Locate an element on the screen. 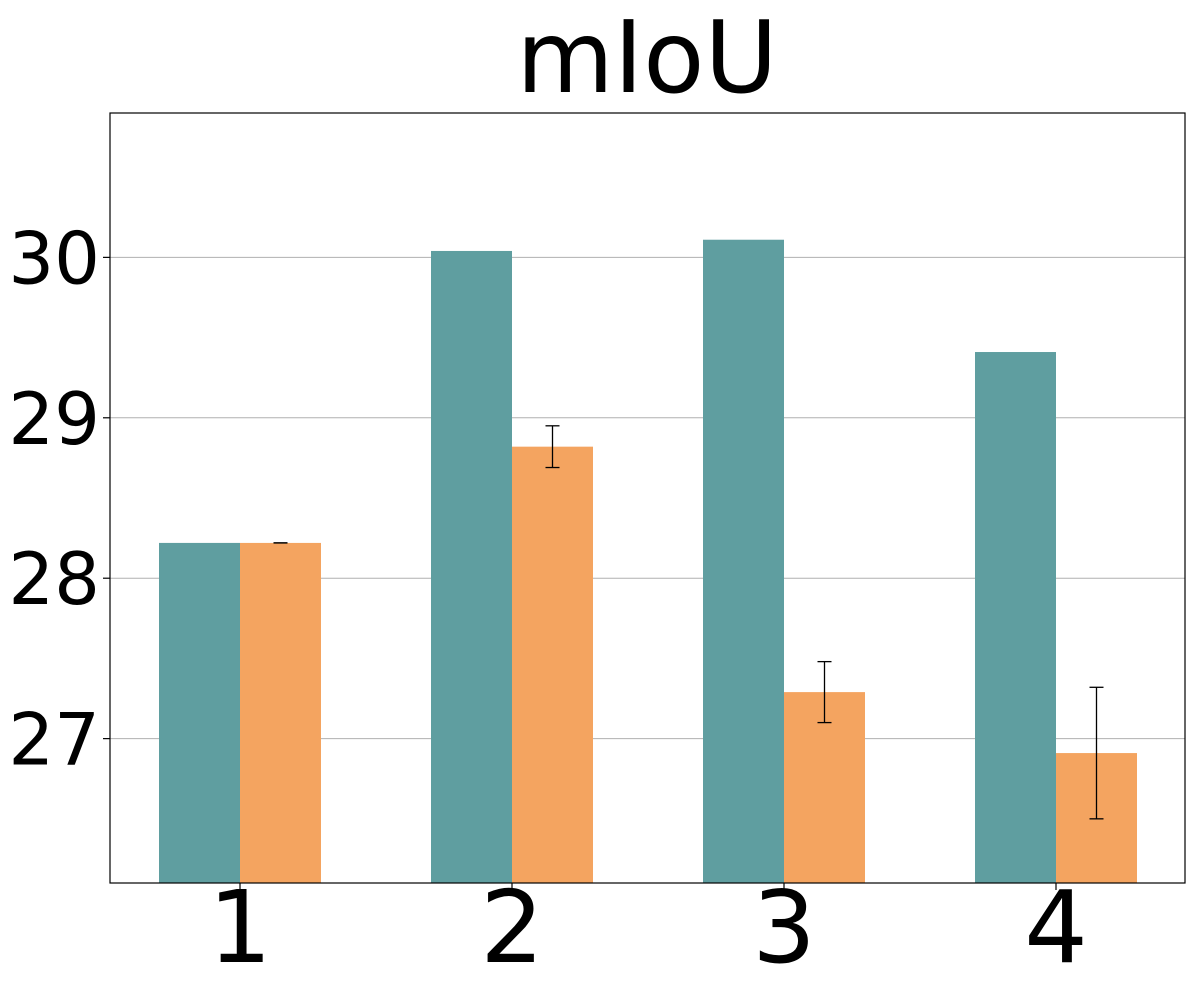  x-tick-label: 1 is located at coordinates (240, 927).